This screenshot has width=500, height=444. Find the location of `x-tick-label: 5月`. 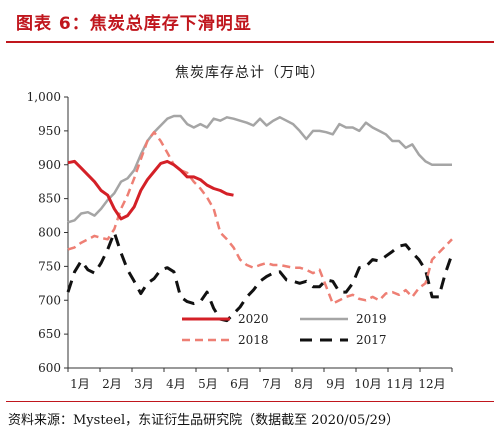

x-tick-label: 5月 is located at coordinates (208, 384).